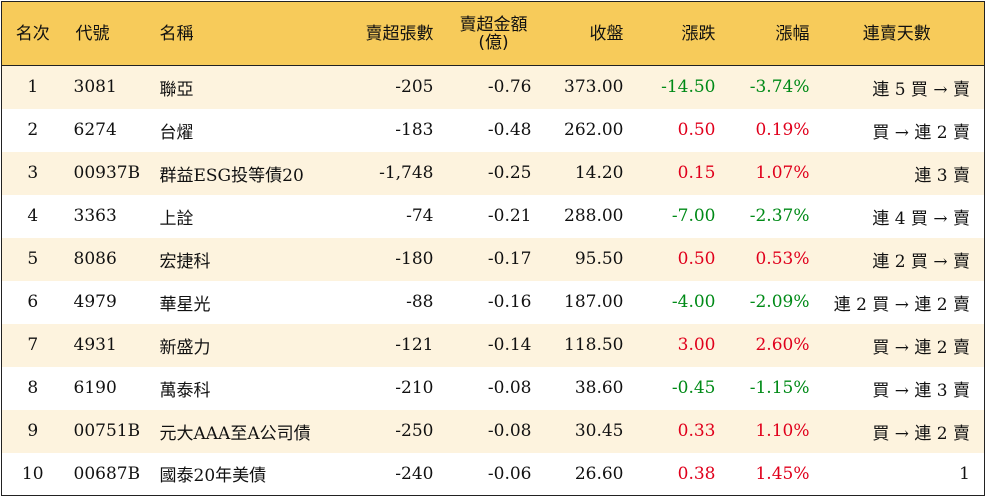  What do you see at coordinates (106, 473) in the screenshot?
I see `cell-code: 00687B` at bounding box center [106, 473].